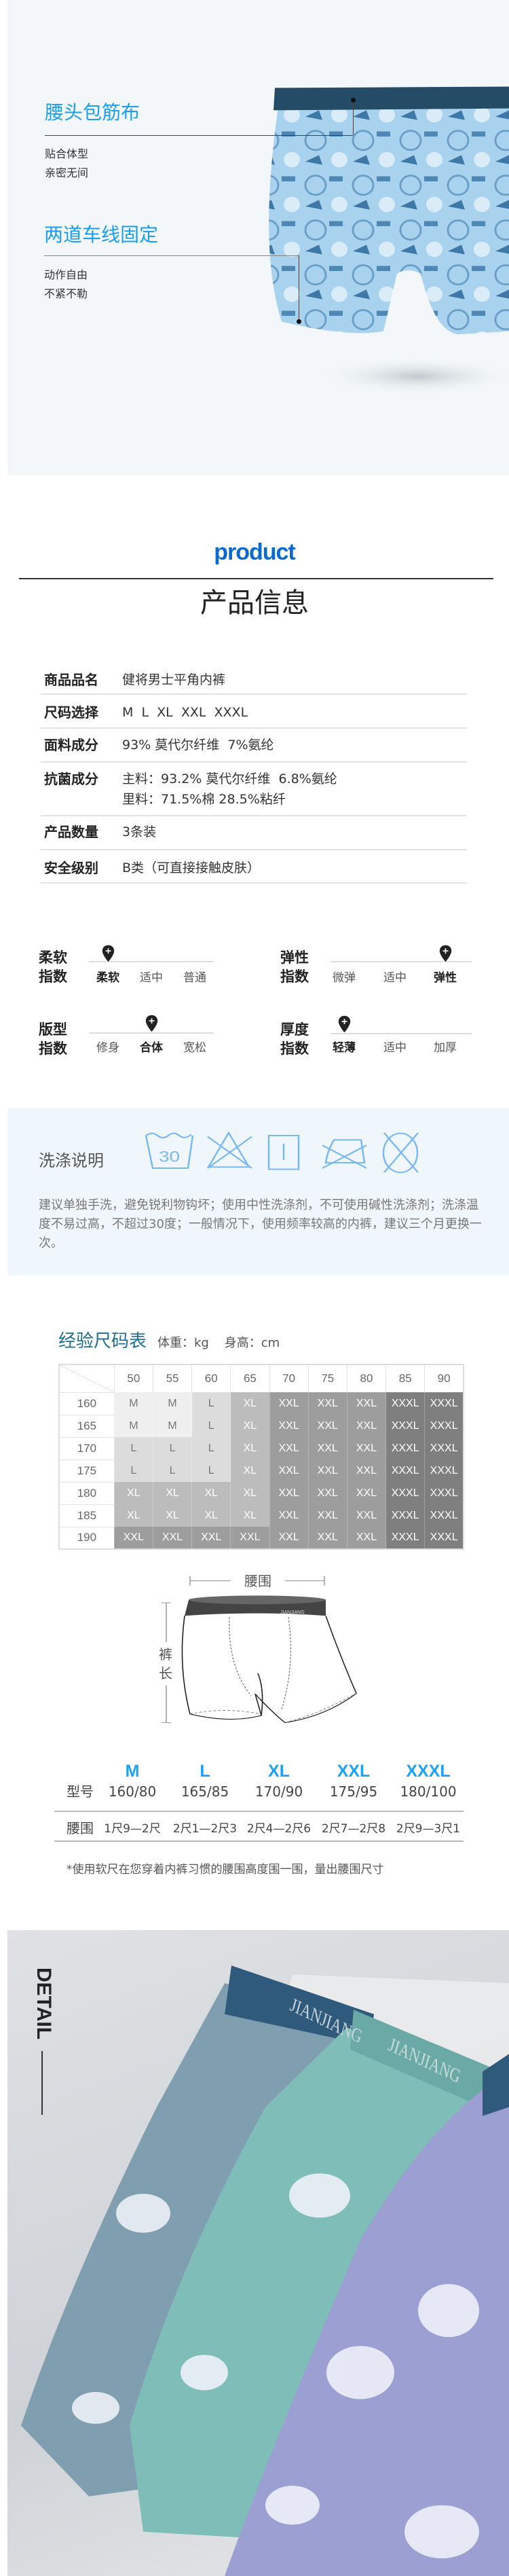 The width and height of the screenshot is (509, 2576). What do you see at coordinates (132, 1771) in the screenshot?
I see `size-letter: M` at bounding box center [132, 1771].